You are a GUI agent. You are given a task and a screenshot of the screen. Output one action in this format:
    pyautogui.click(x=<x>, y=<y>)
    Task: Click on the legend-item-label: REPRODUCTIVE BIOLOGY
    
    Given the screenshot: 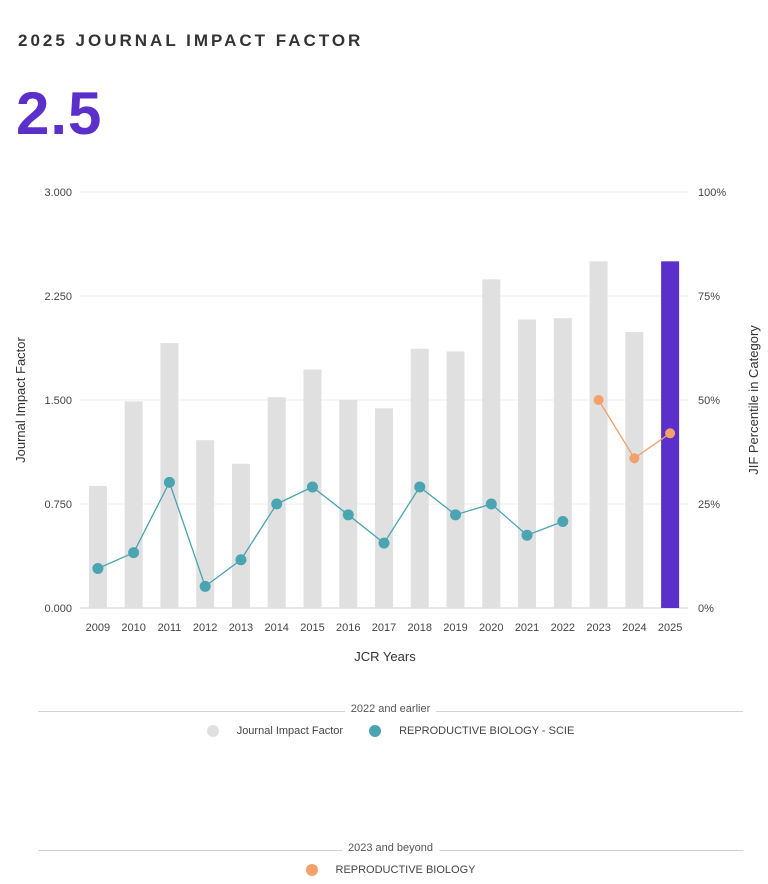 What is the action you would take?
    pyautogui.click(x=405, y=870)
    